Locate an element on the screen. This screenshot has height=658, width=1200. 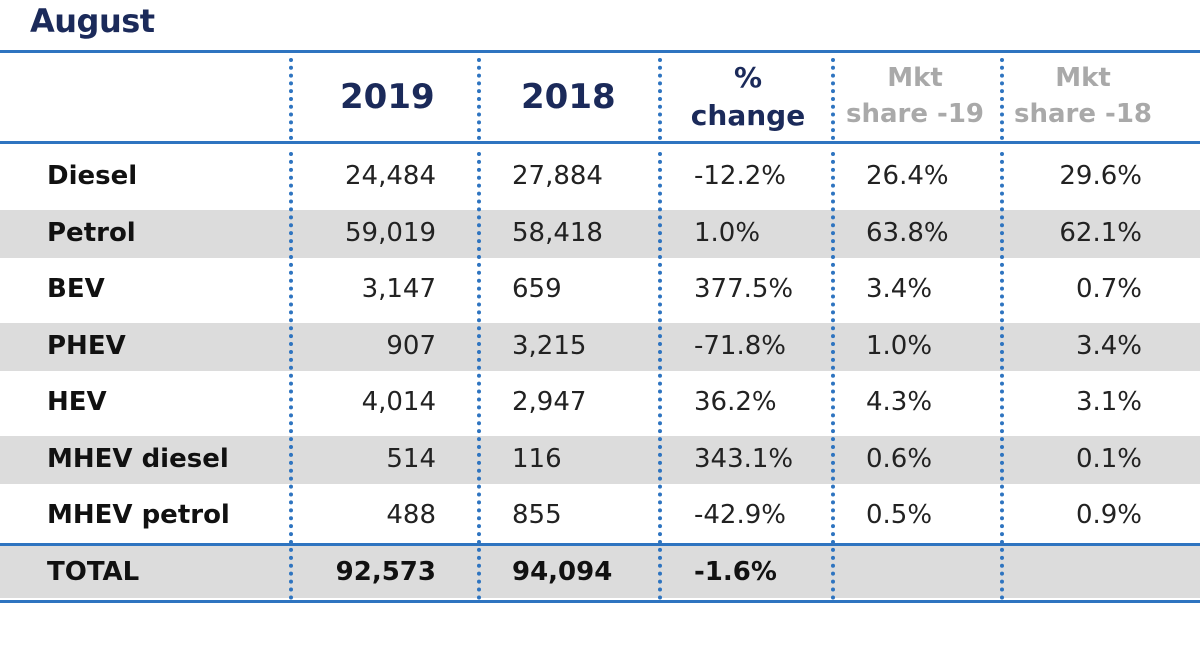
cell-change: 377.5% is located at coordinates (744, 289).